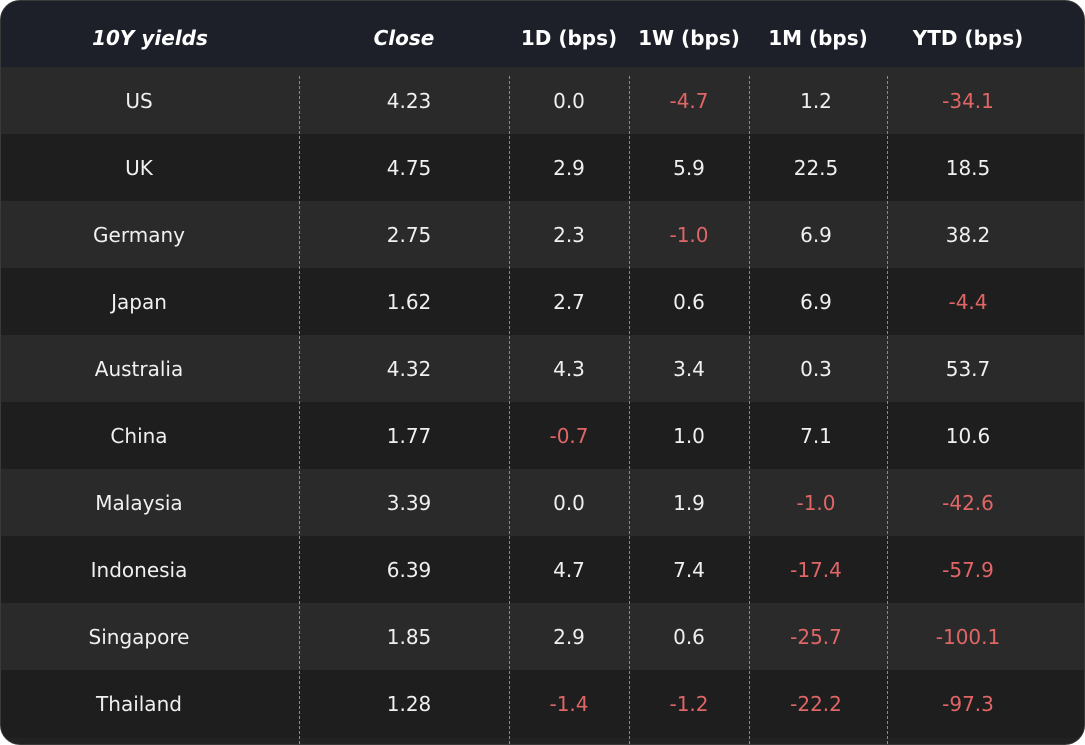  Describe the element at coordinates (409, 704) in the screenshot. I see `cell-close: 1.28` at that location.